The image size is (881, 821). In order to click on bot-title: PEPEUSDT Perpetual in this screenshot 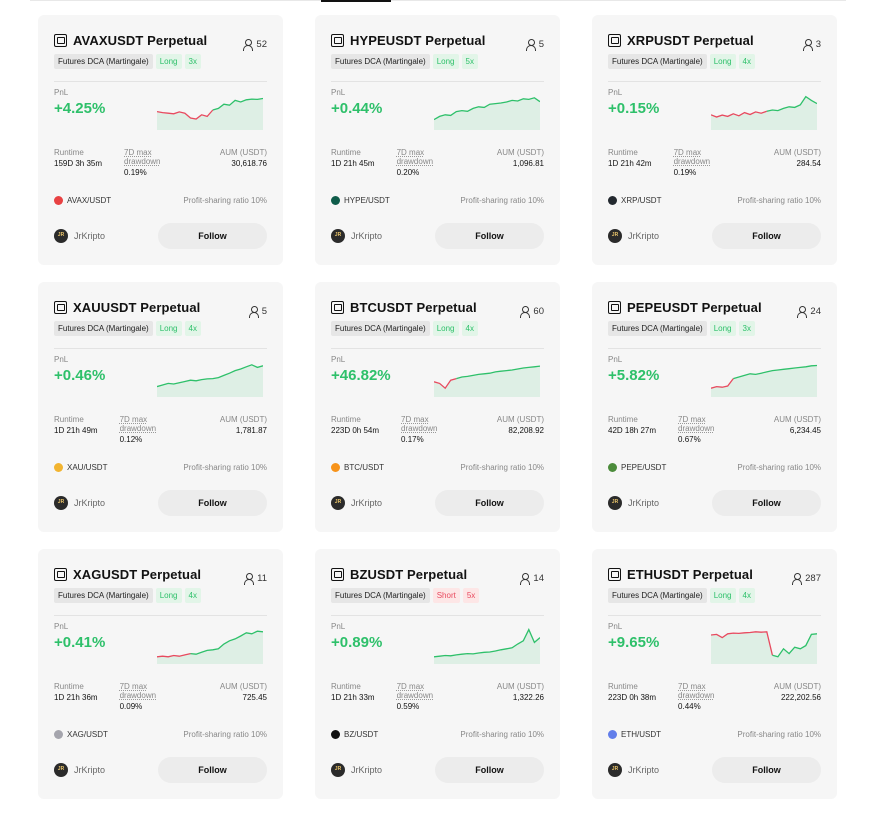, I will do `click(694, 307)`.